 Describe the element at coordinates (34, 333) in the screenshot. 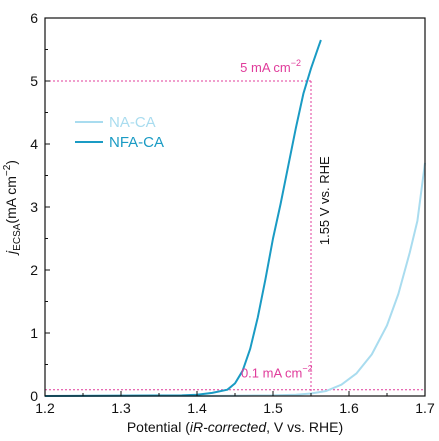

I see `y-tick-label: 1` at that location.